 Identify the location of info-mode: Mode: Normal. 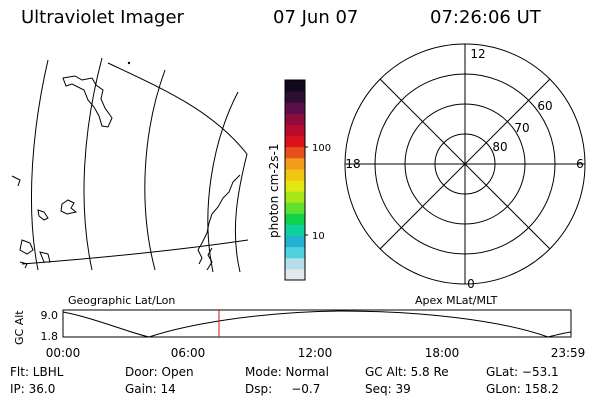
(287, 372).